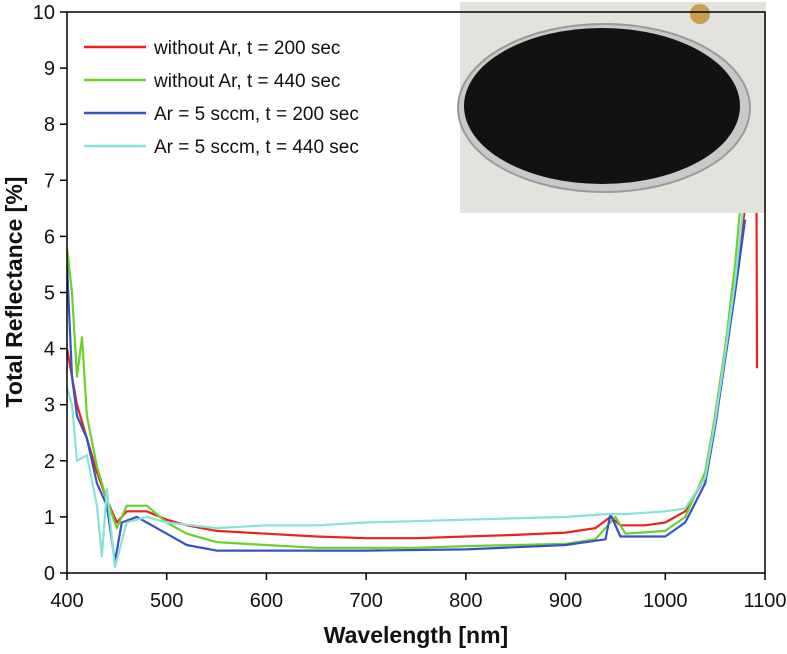  What do you see at coordinates (256, 114) in the screenshot?
I see `legend-text: Ar = 5 sccm, t = 200 sec` at bounding box center [256, 114].